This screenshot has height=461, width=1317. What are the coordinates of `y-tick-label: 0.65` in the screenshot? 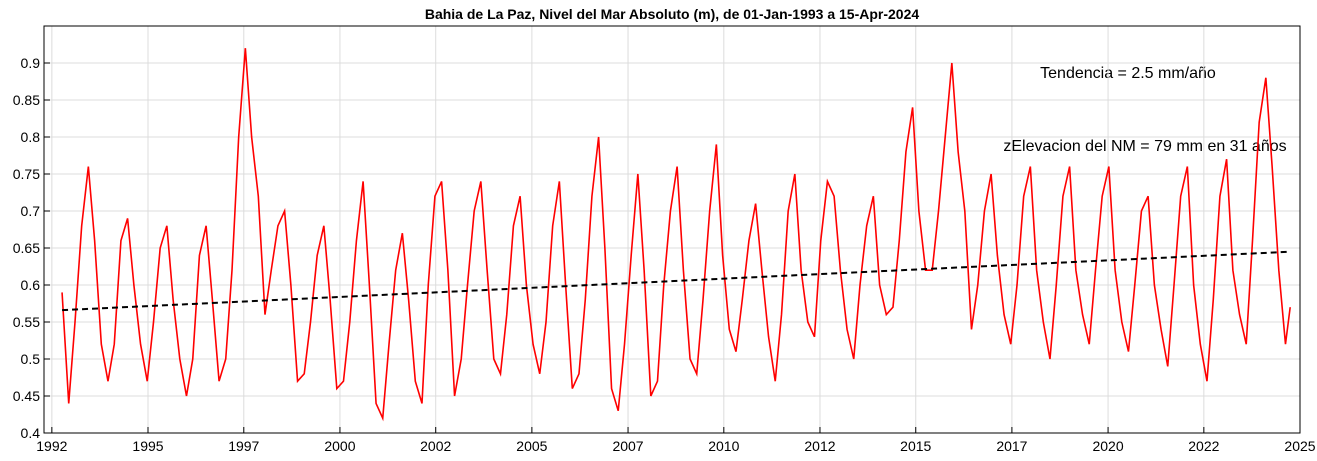 It's located at (26, 248).